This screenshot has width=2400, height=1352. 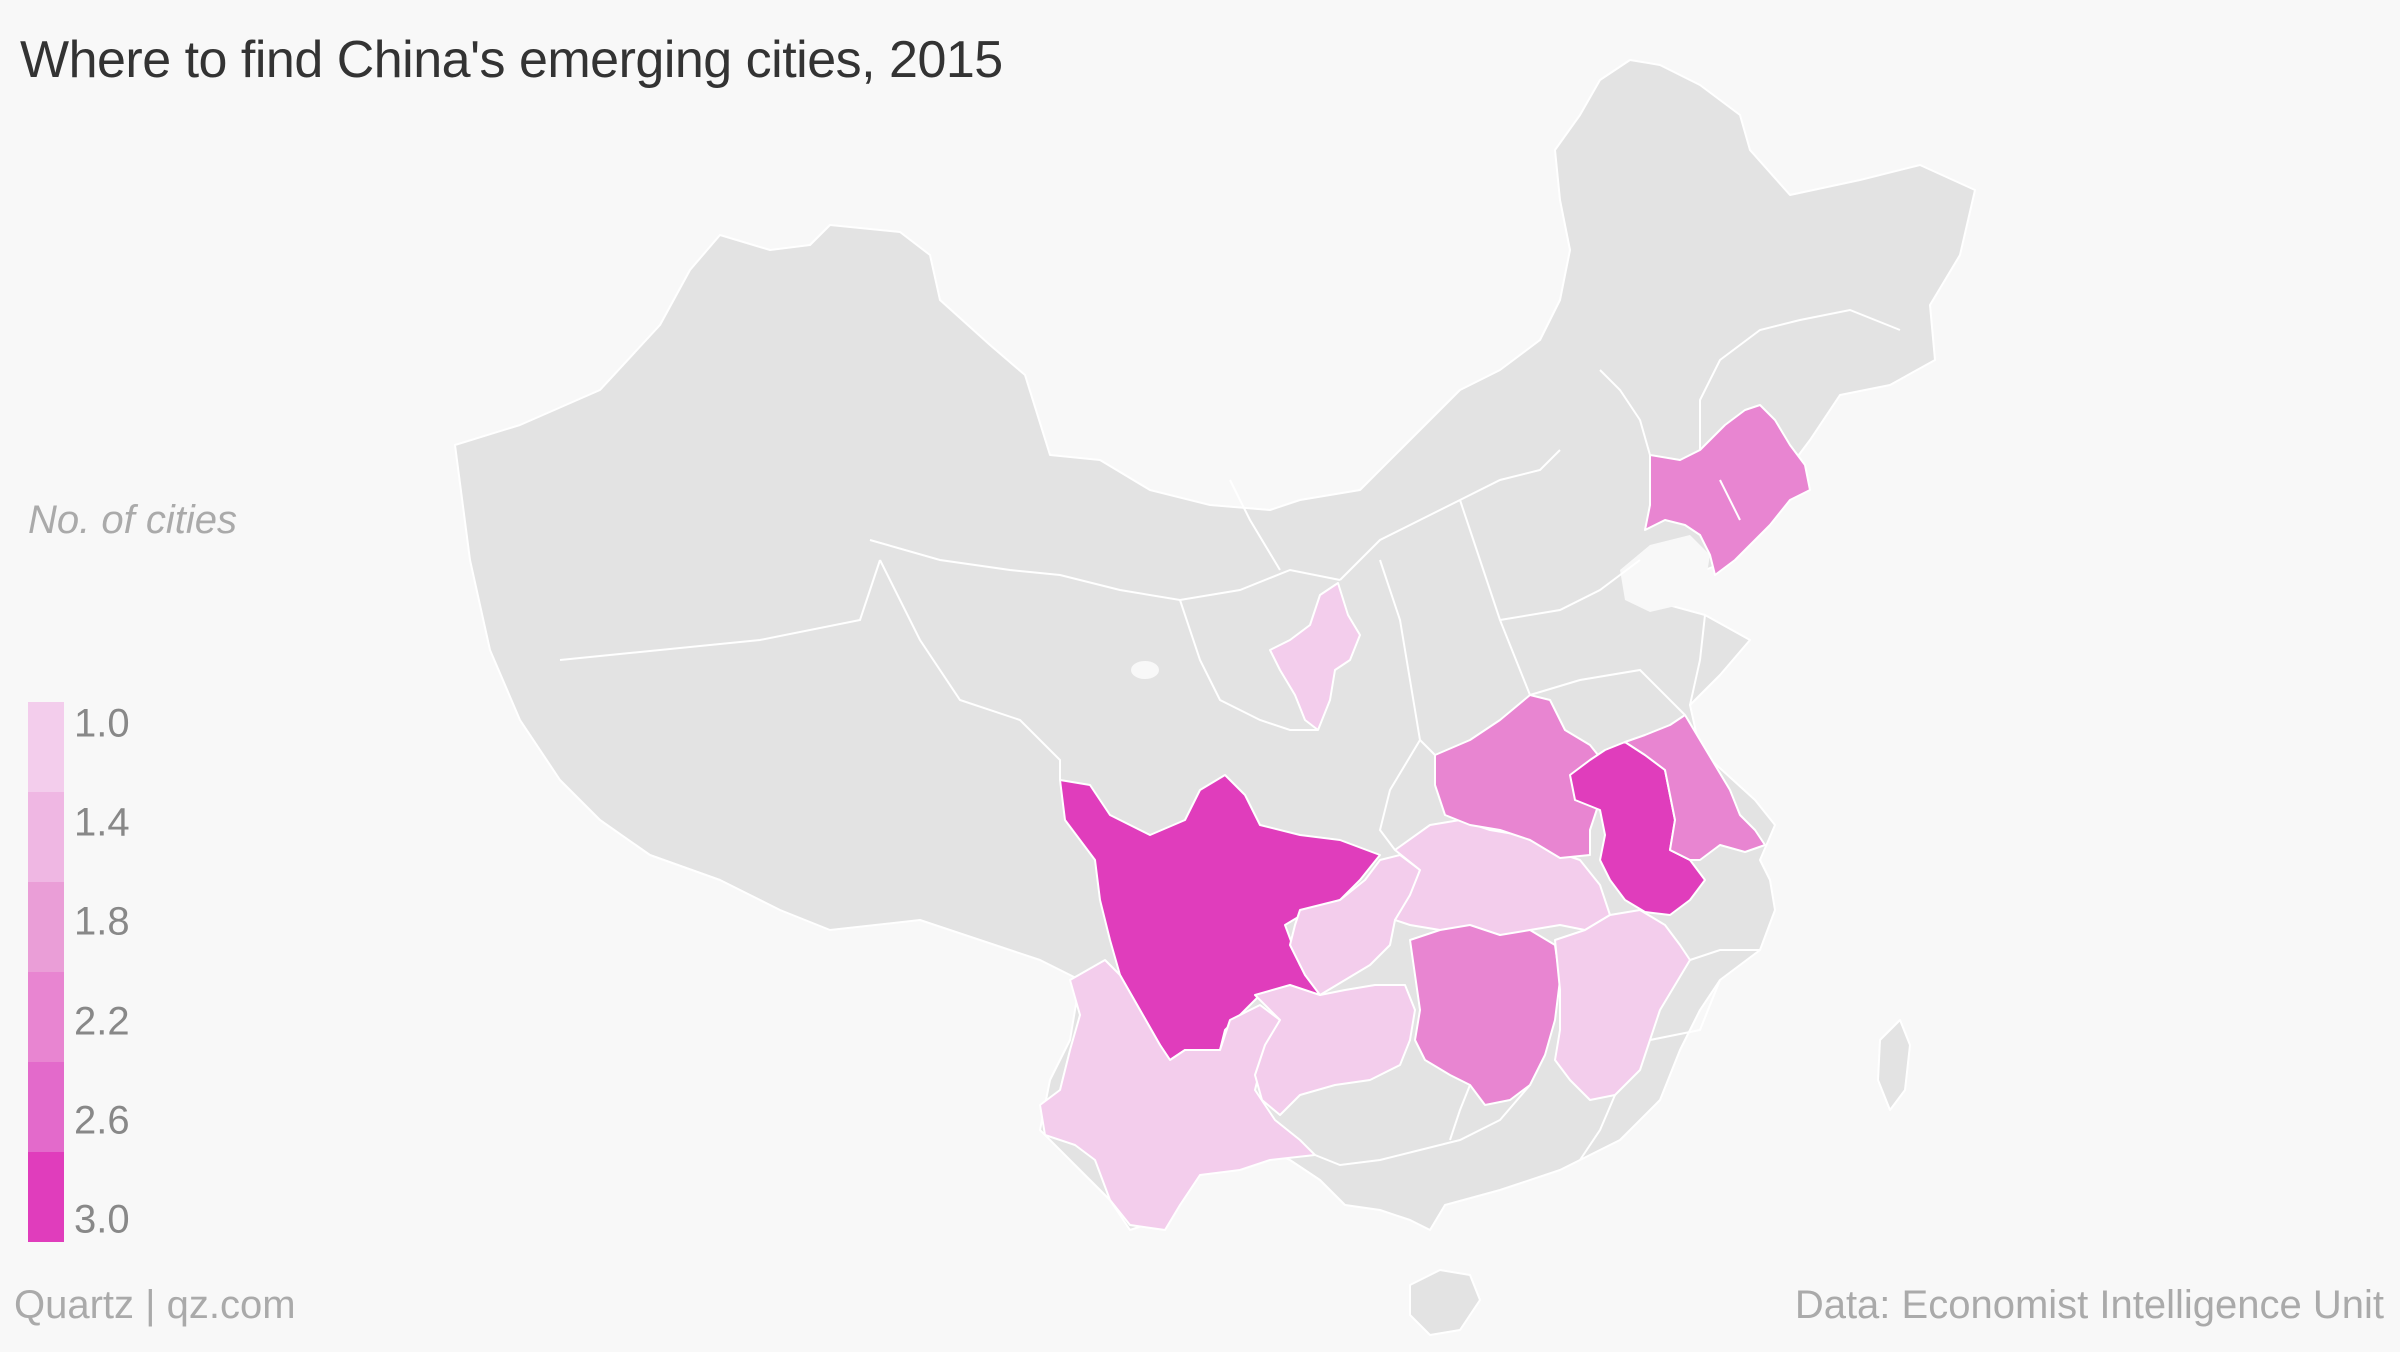 What do you see at coordinates (102, 822) in the screenshot?
I see `legend-tick-label: 1.4` at bounding box center [102, 822].